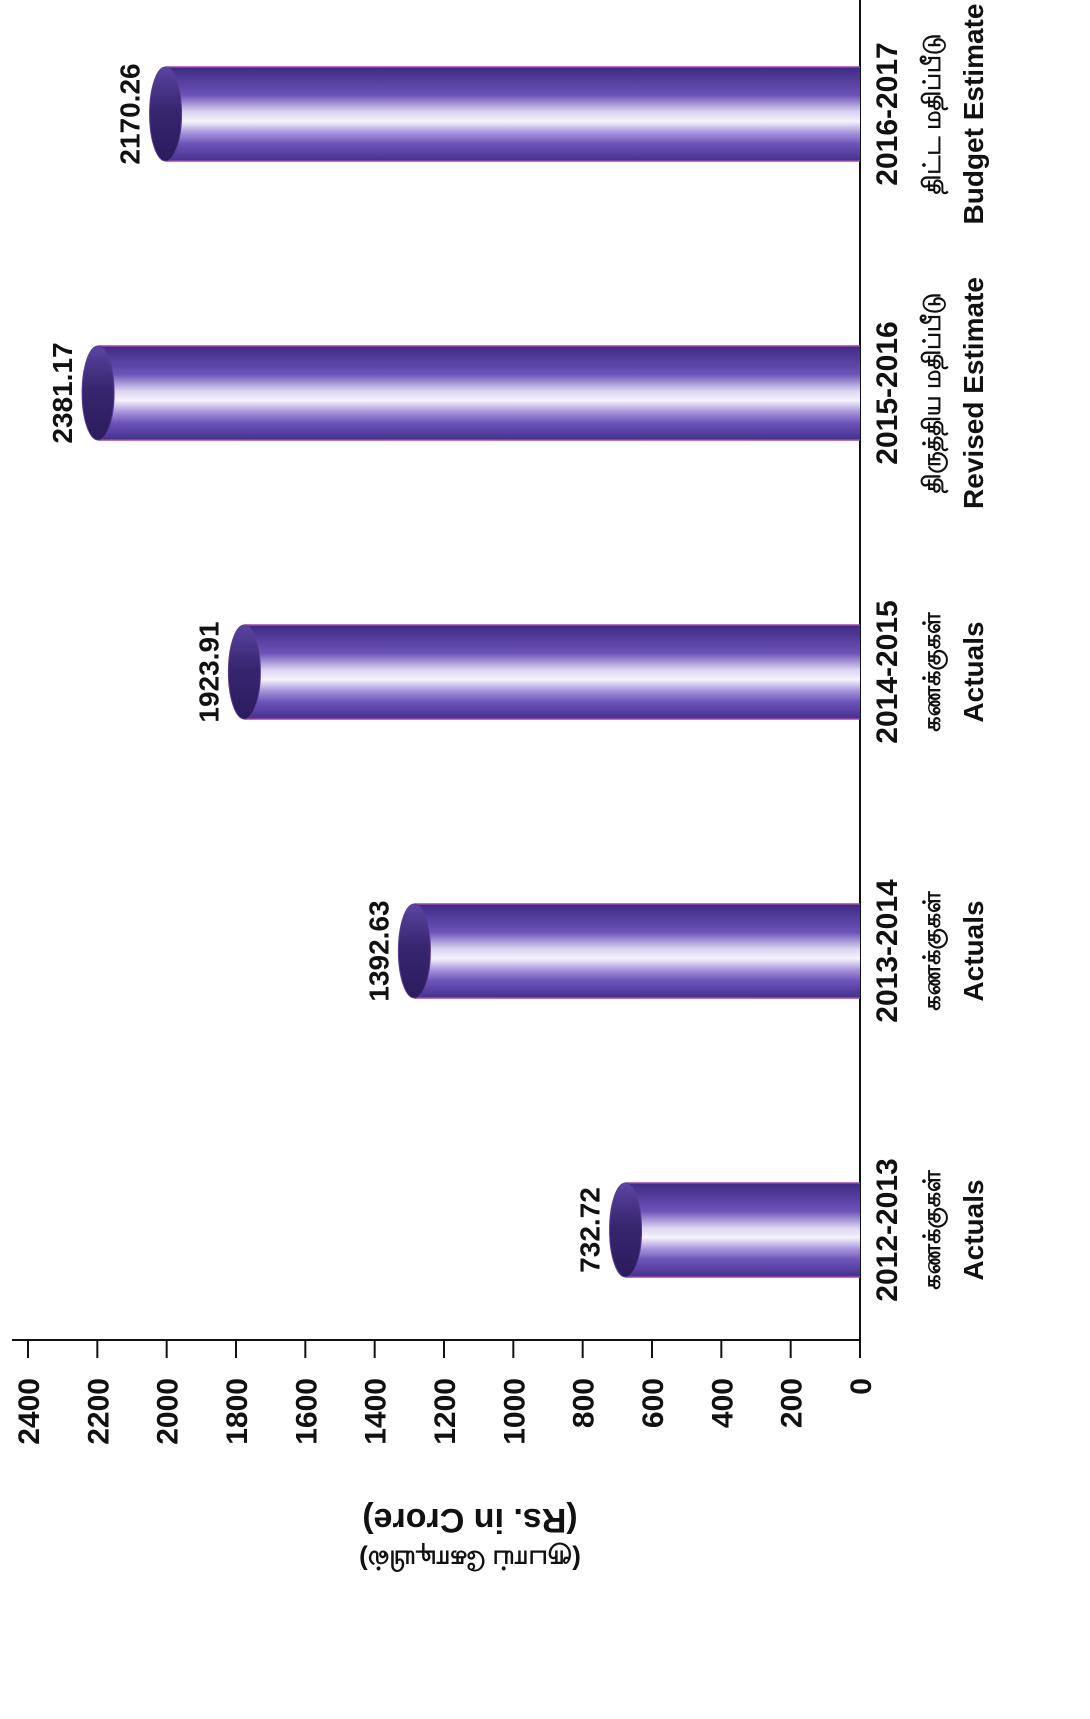 This screenshot has height=1719, width=1090. I want to click on category-year-label: 2013-2014, so click(887, 951).